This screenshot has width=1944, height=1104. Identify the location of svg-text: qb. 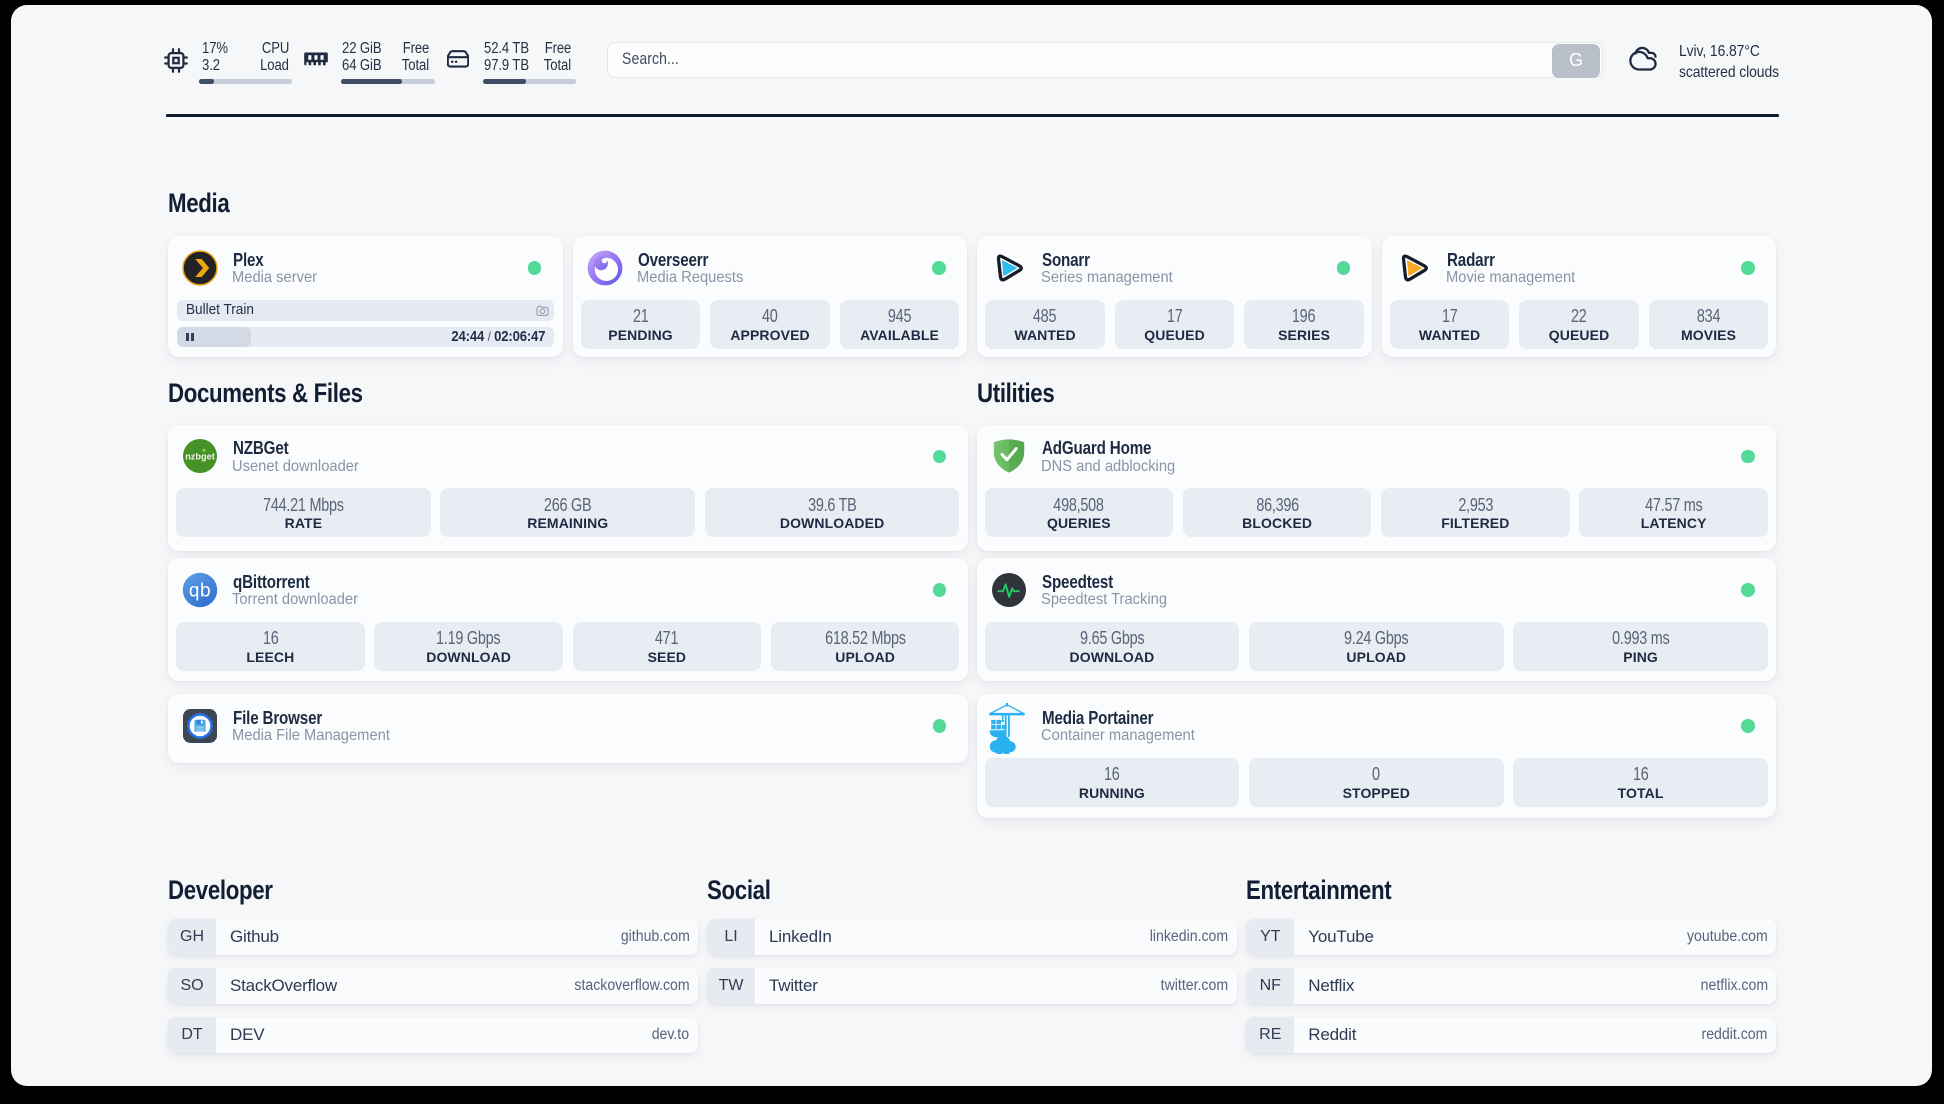
(200, 590).